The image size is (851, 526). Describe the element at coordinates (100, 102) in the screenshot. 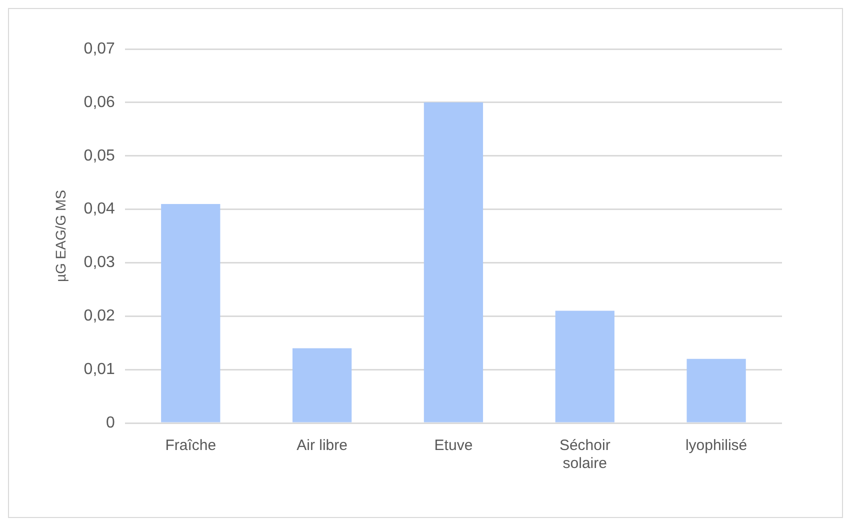

I see `y-tick-label: 0,06` at that location.